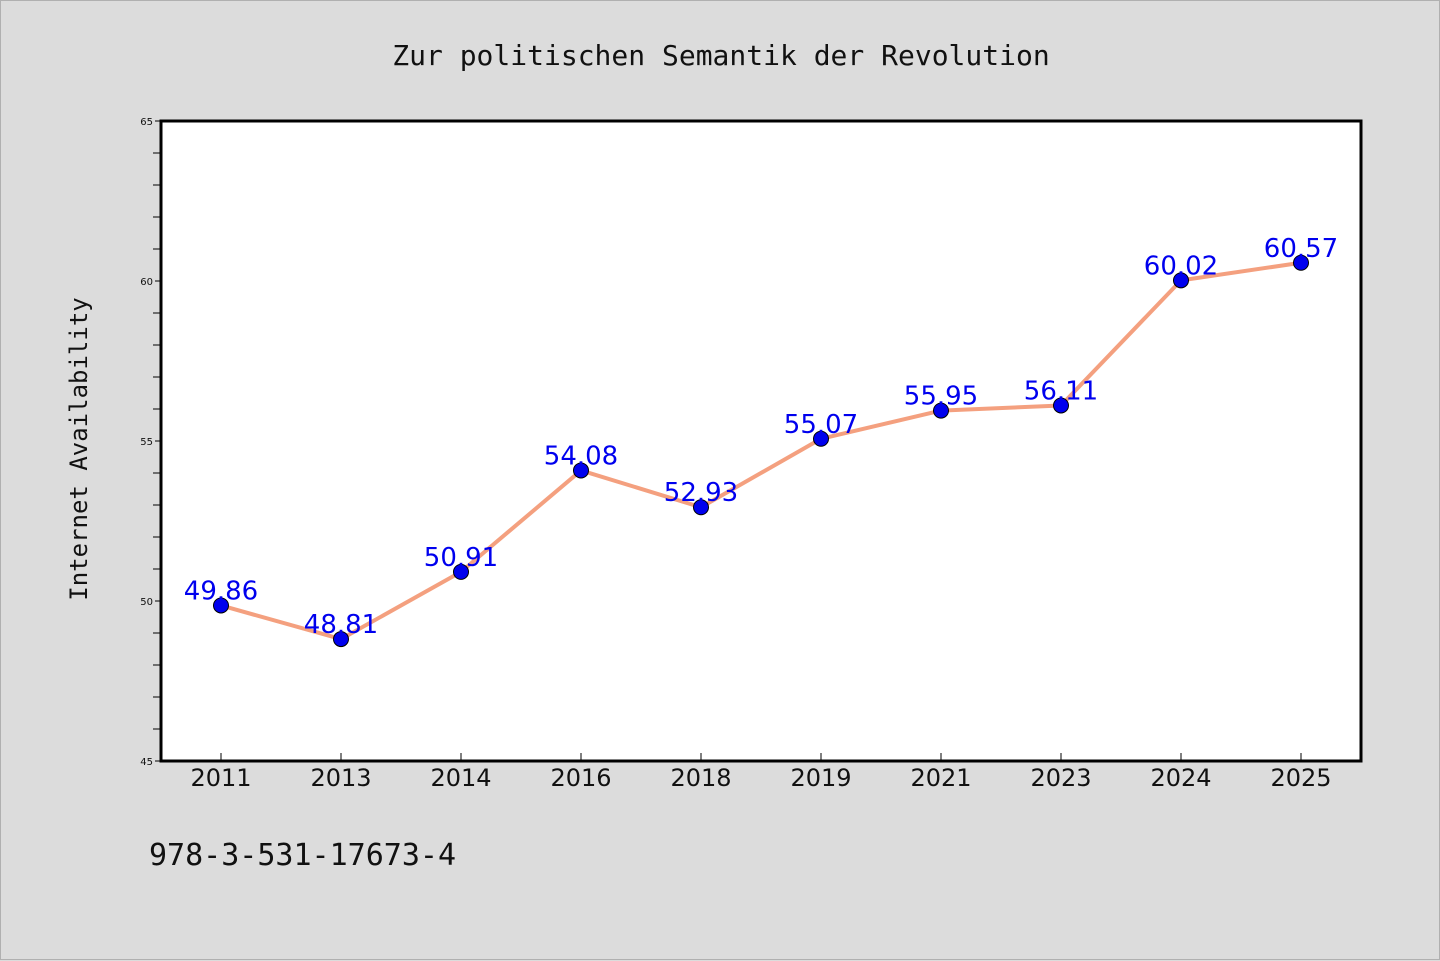  What do you see at coordinates (940, 778) in the screenshot?
I see `x-tick-label: 2021` at bounding box center [940, 778].